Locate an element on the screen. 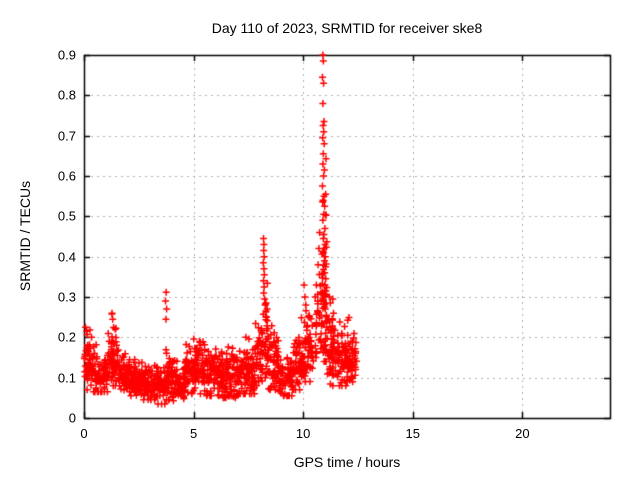 This screenshot has width=640, height=480. y-tick-label: 0.7 is located at coordinates (66, 136).